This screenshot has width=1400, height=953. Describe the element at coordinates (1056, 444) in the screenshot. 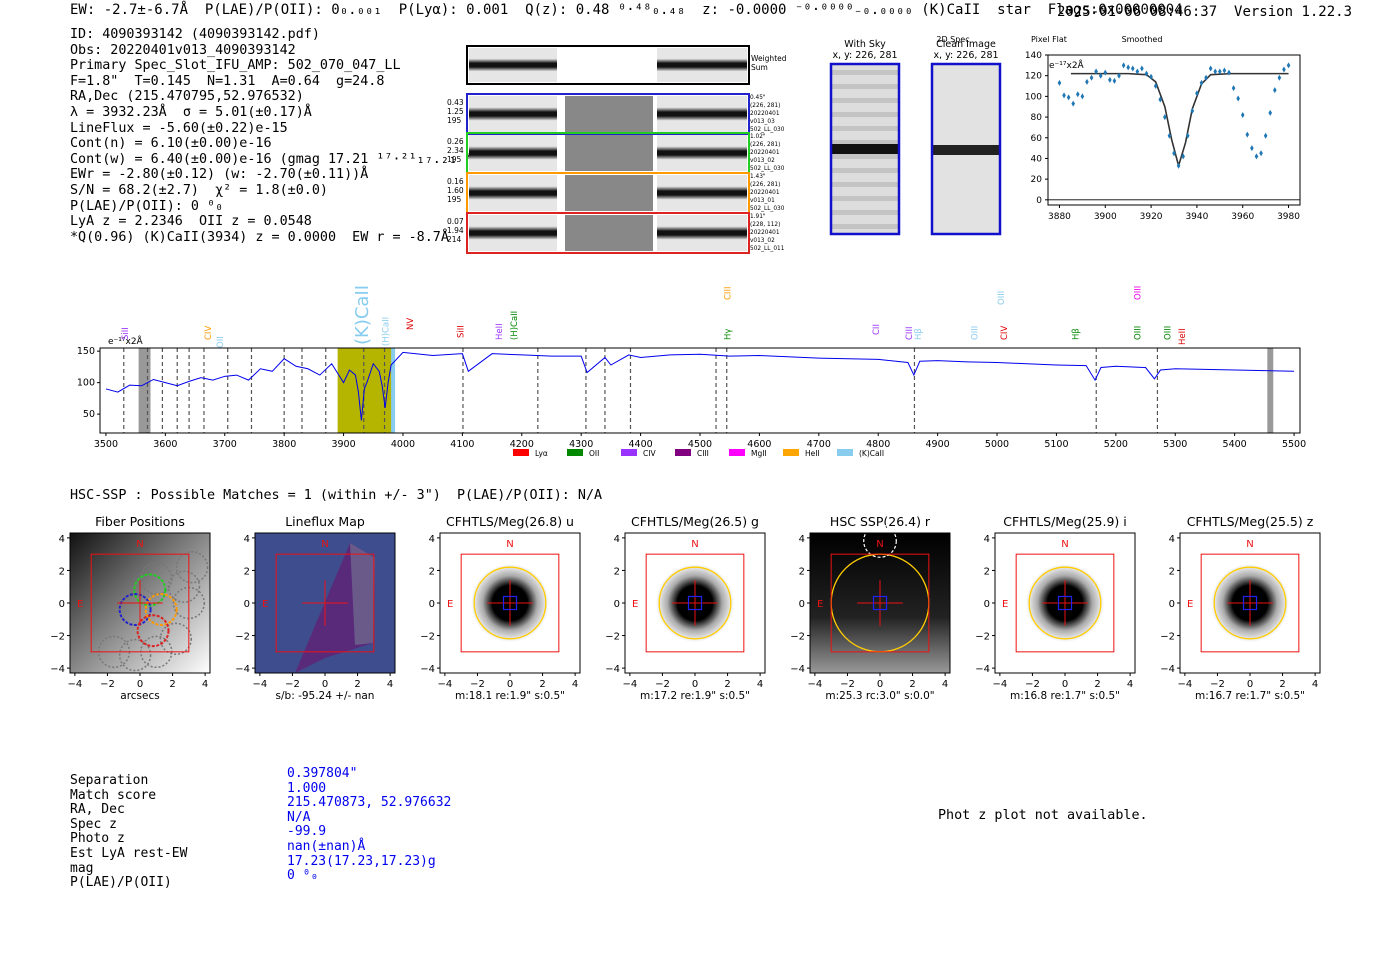

I see `spectrum-x-tick: 5100` at that location.